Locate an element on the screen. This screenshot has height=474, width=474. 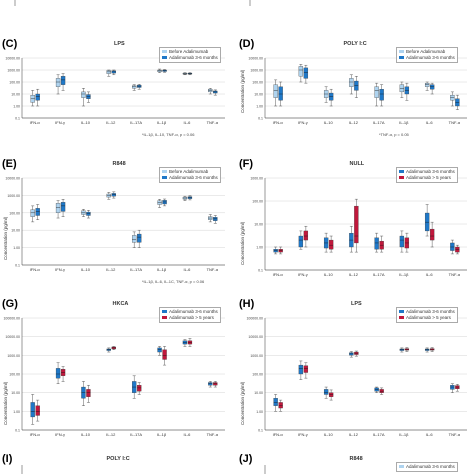
legend-e: Before Adalimumab Adalimumab 3-6 months is located at coordinates (190, 175).